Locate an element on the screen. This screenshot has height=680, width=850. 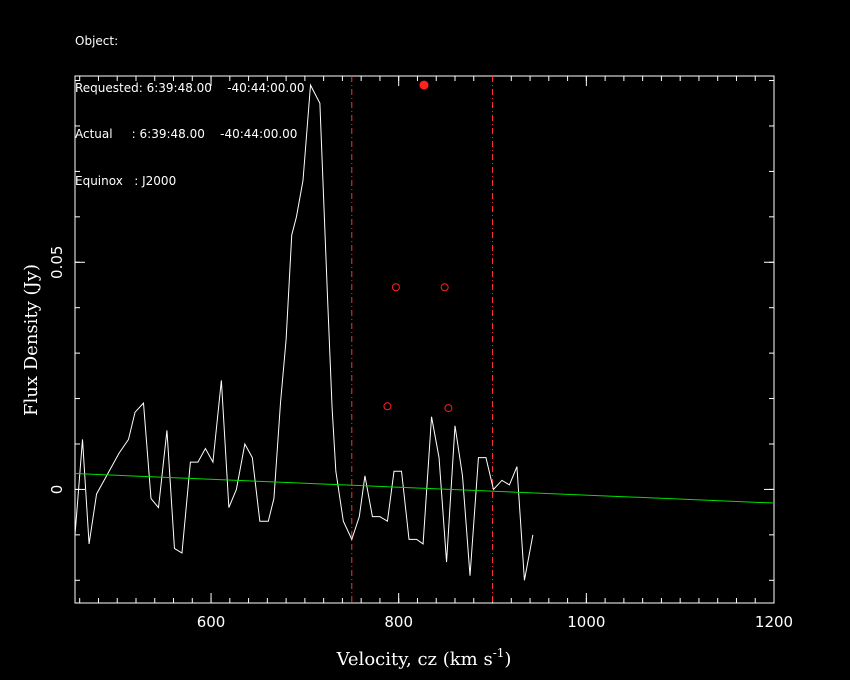
header-line-object: Object: is located at coordinates (97, 41).